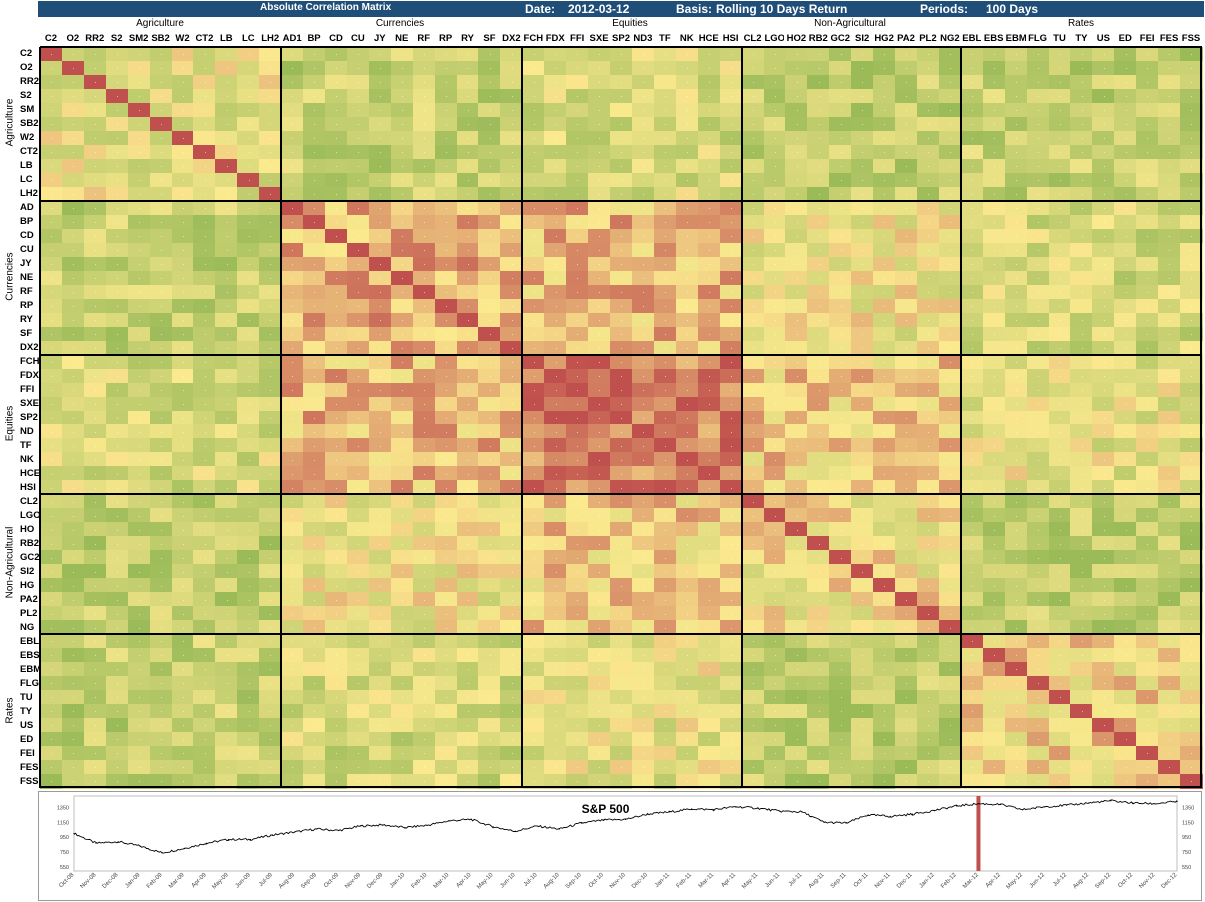 Image resolution: width=1205 pixels, height=902 pixels. Describe the element at coordinates (840, 264) in the screenshot. I see `heatmap-cell-JY-GC2` at that location.